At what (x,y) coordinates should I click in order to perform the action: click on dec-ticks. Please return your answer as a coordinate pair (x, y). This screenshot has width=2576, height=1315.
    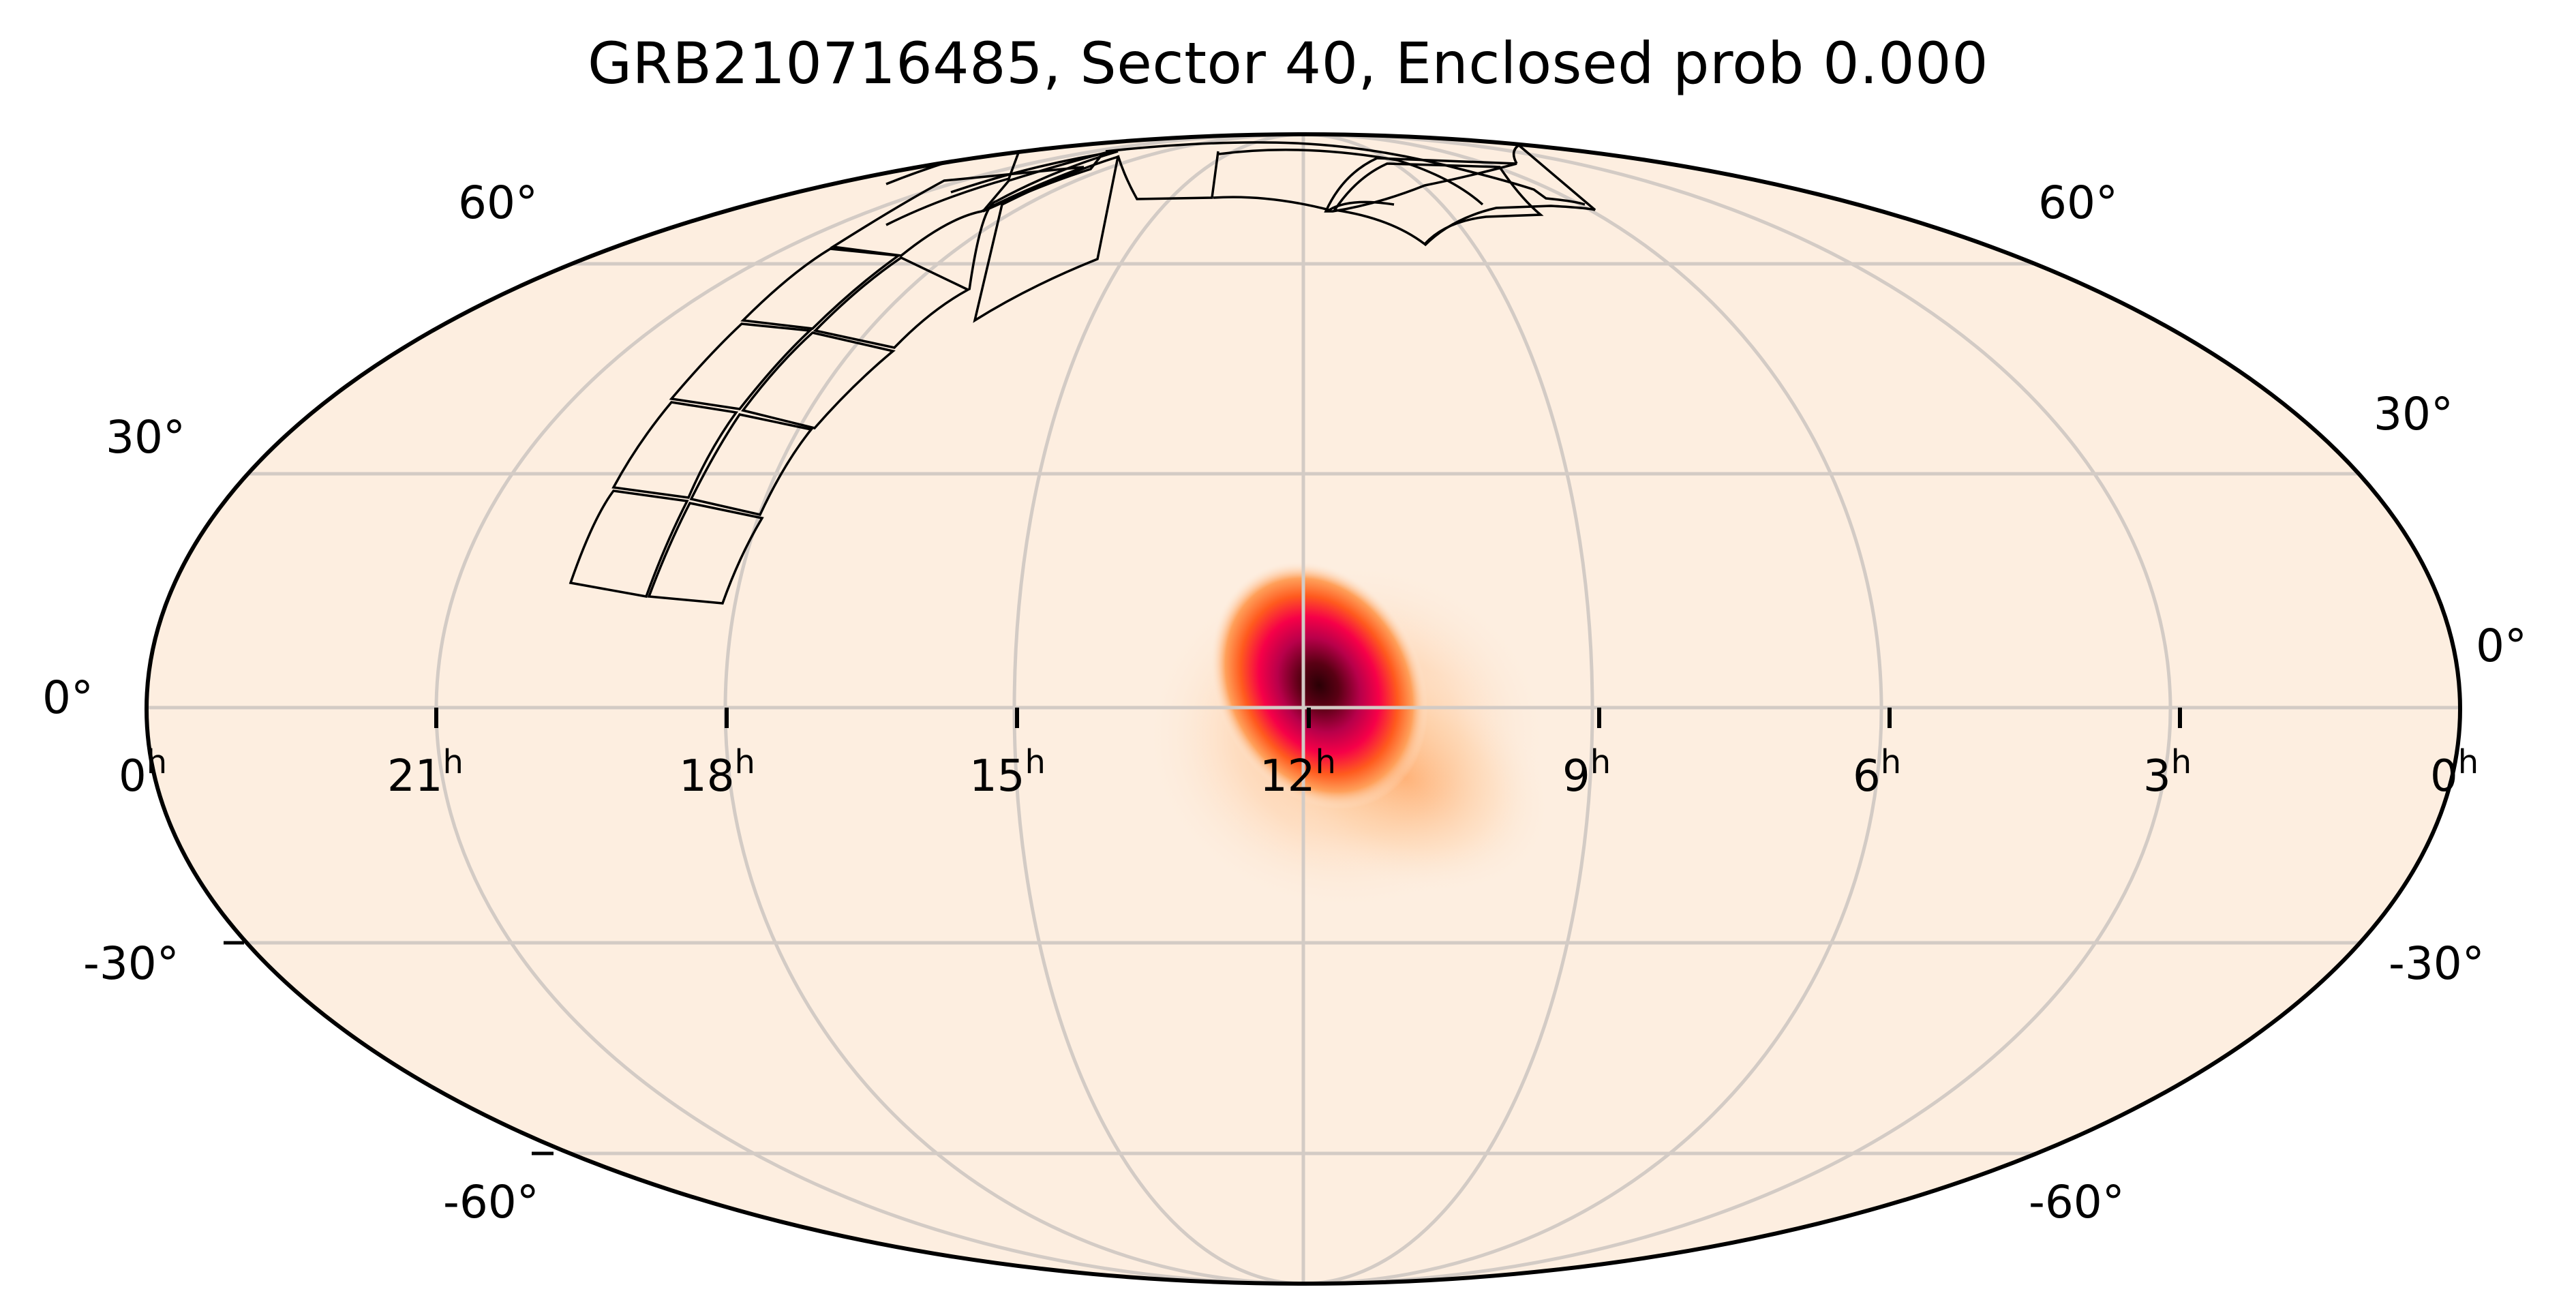
    Looking at the image, I should click on (389, 1048).